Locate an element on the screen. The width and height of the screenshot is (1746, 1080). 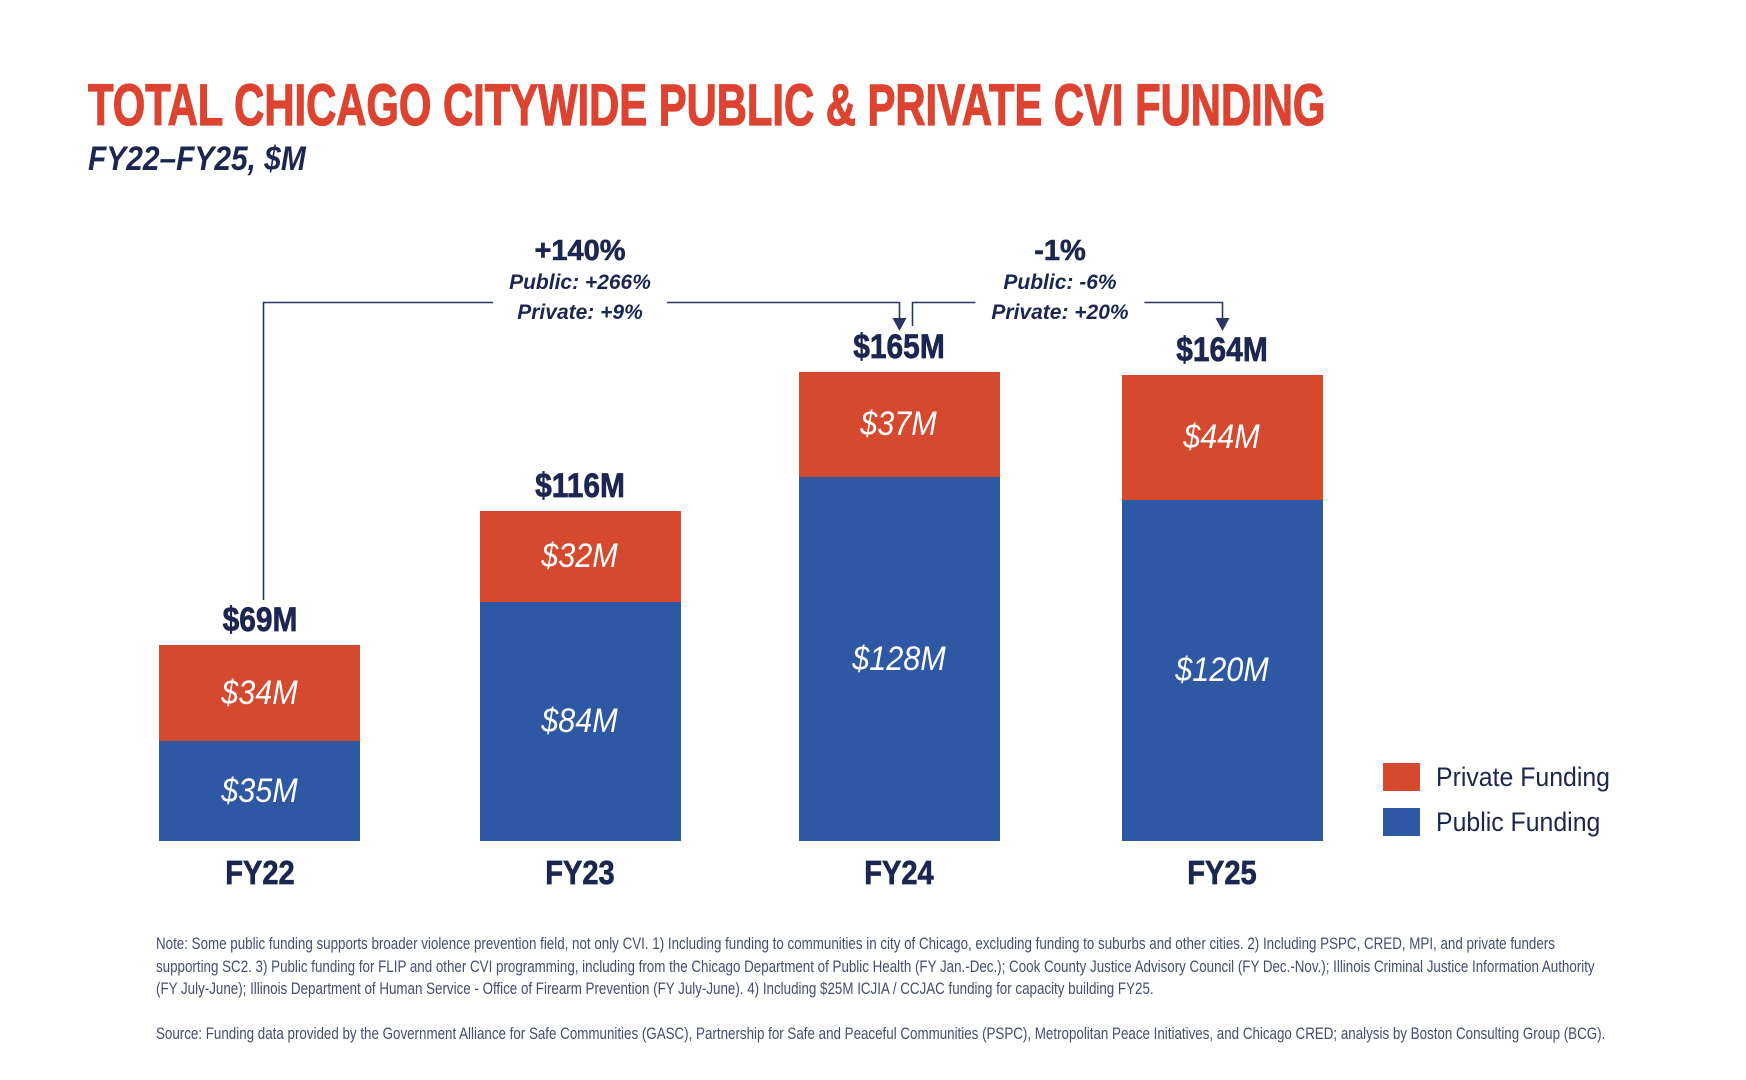
segment-value-label: $128M is located at coordinates (899, 658).